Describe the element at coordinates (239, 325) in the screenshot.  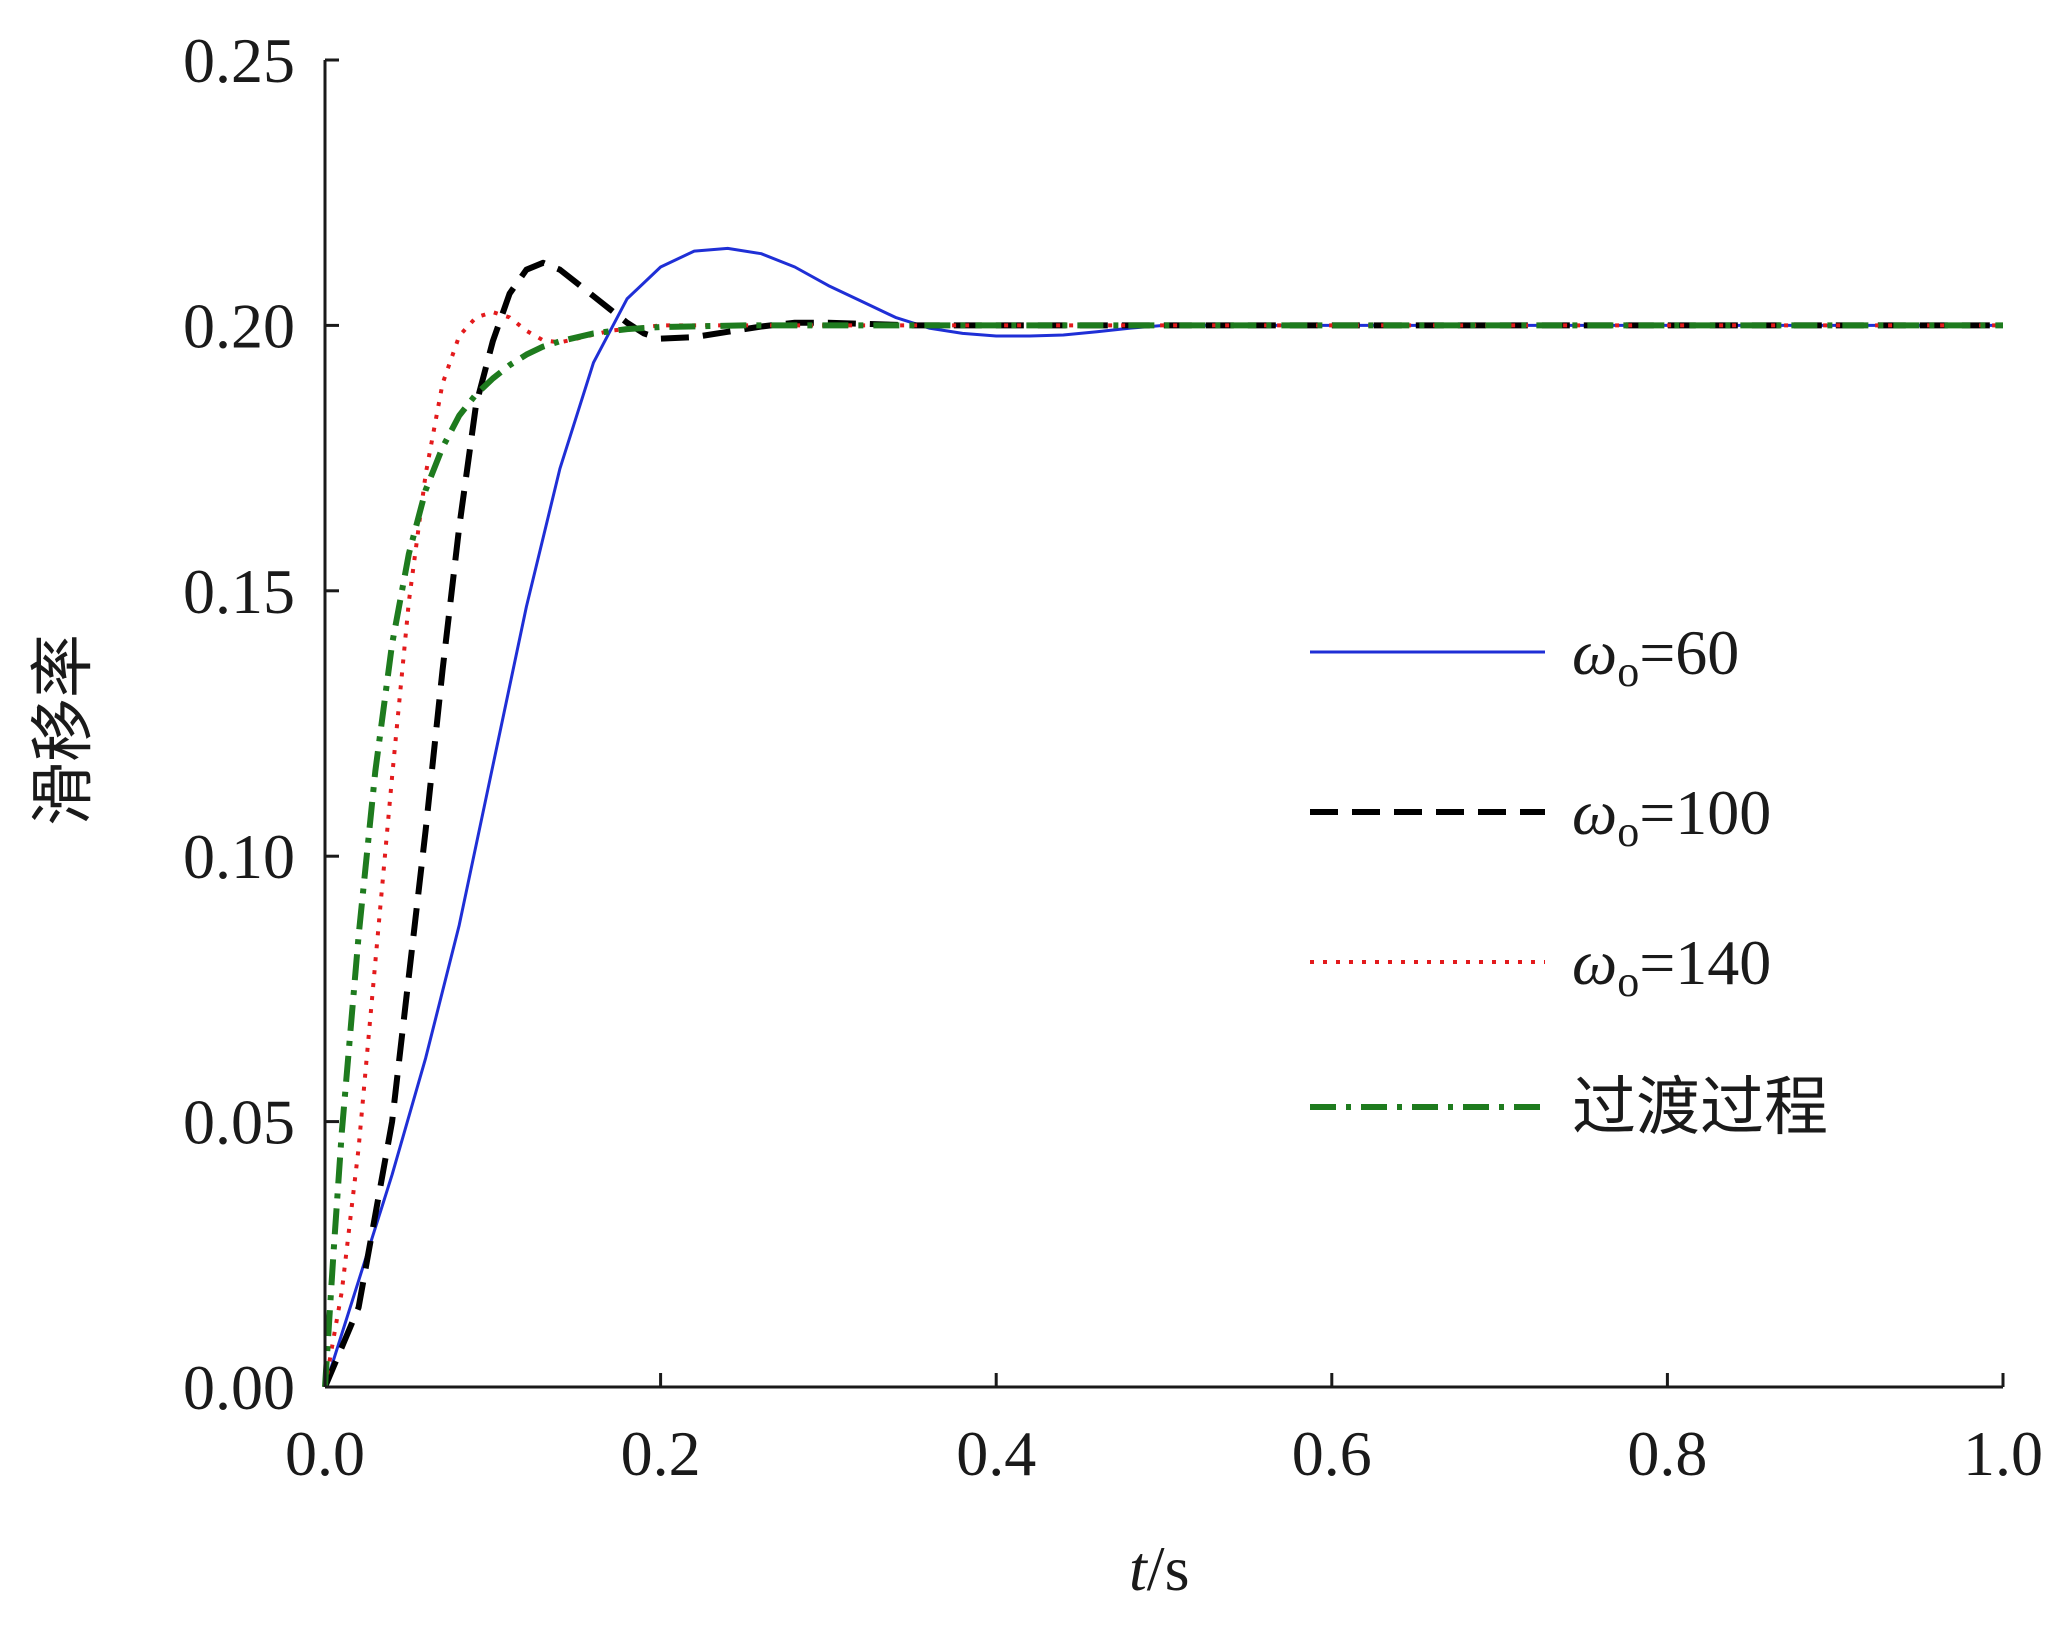
I see `y-tick-label: 0.20` at that location.